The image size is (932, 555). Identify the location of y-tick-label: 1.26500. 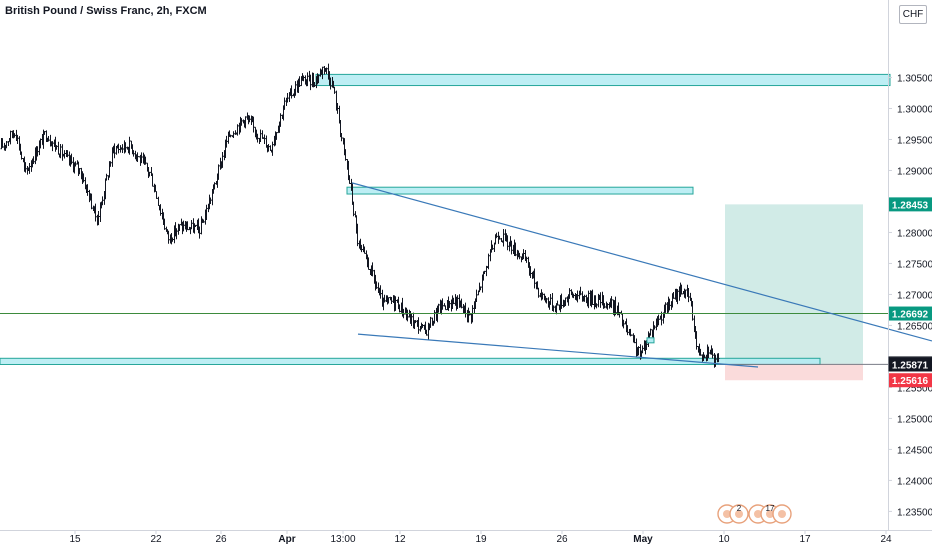
(914, 326).